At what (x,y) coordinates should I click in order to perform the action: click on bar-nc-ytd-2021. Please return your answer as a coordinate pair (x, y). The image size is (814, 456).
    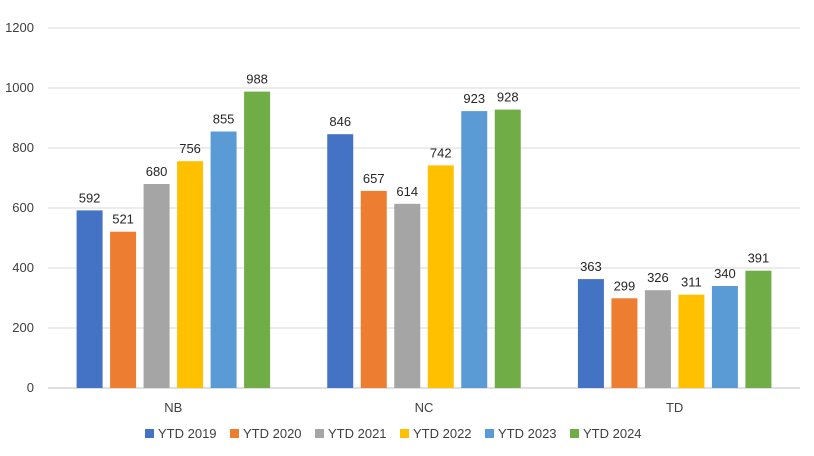
    Looking at the image, I should click on (407, 295).